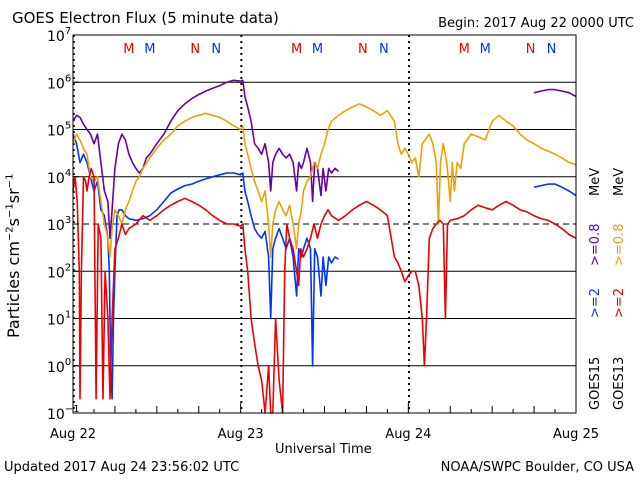 The width and height of the screenshot is (640, 480). I want to click on x-tick-label: Aug 23, so click(241, 434).